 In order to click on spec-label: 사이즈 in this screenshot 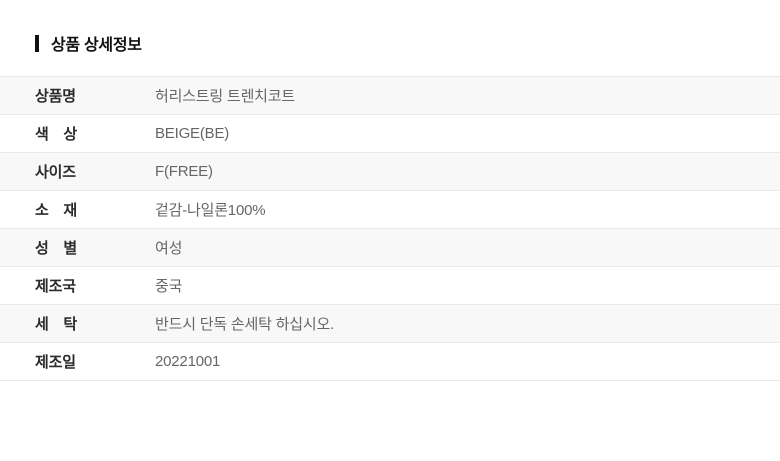, I will do `click(55, 172)`.